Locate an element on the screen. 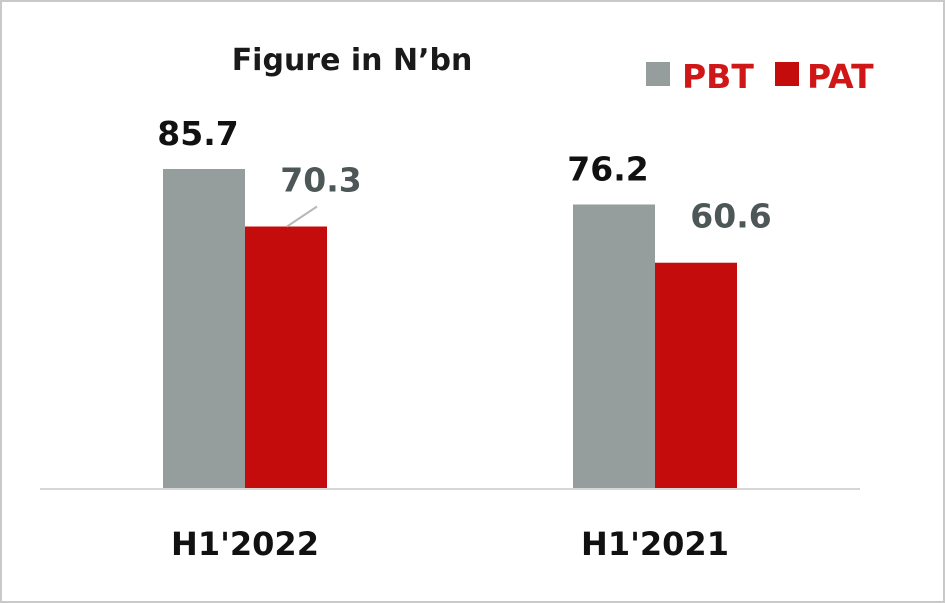  bar-pat-h1-2022 is located at coordinates (286, 357).